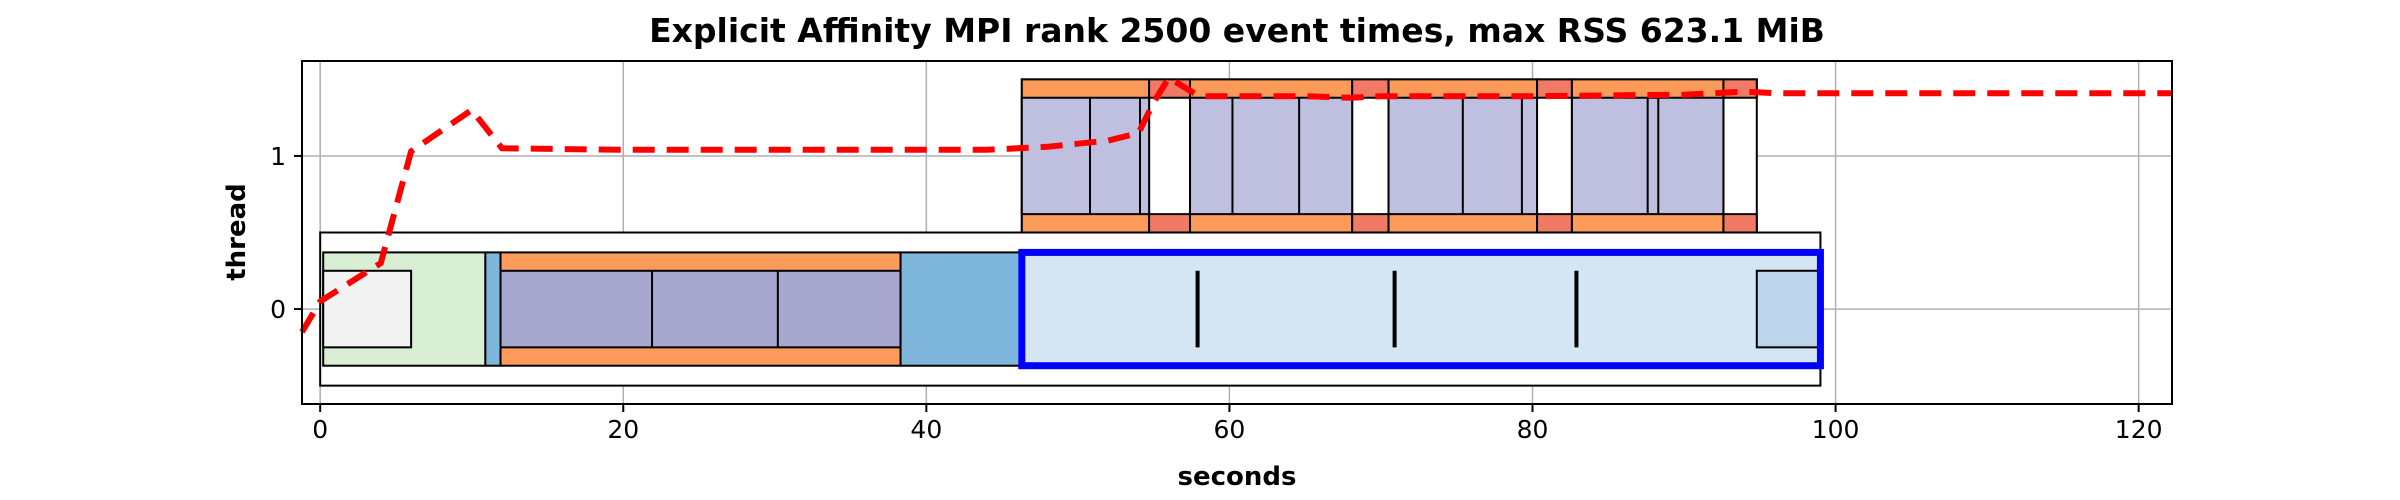 The height and width of the screenshot is (500, 2400). What do you see at coordinates (278, 156) in the screenshot?
I see `y-tick-label: 1` at bounding box center [278, 156].